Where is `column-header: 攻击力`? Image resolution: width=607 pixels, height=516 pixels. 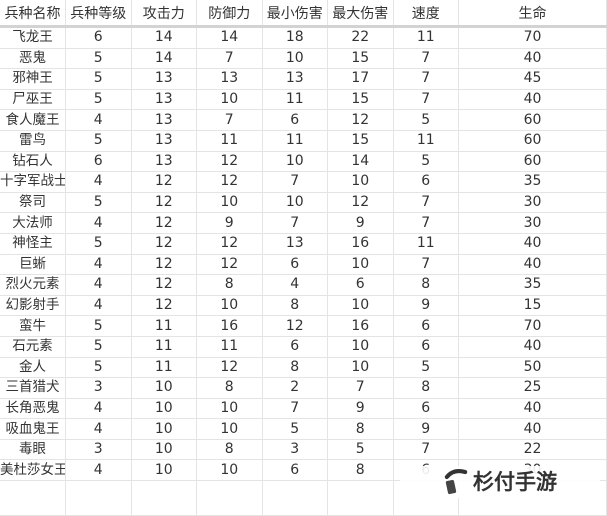
column-header: 攻击力 is located at coordinates (164, 14).